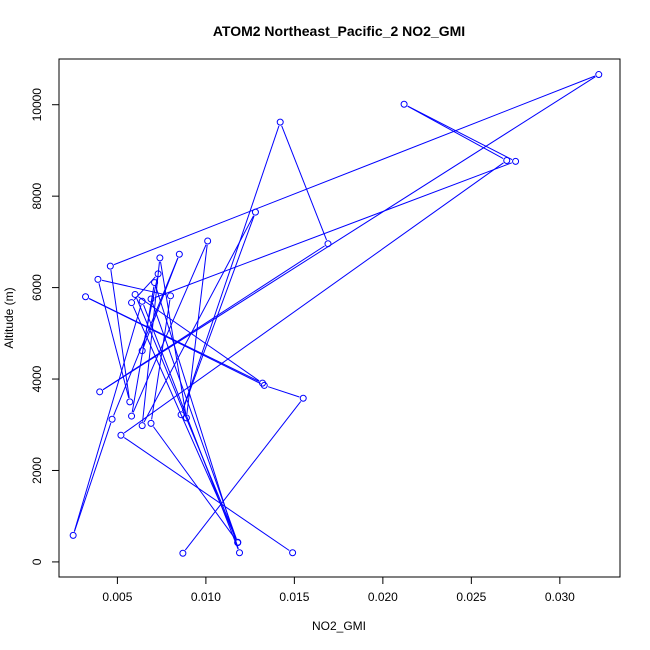 Image resolution: width=650 pixels, height=650 pixels. Describe the element at coordinates (37, 561) in the screenshot. I see `y-tick-label: 0` at that location.